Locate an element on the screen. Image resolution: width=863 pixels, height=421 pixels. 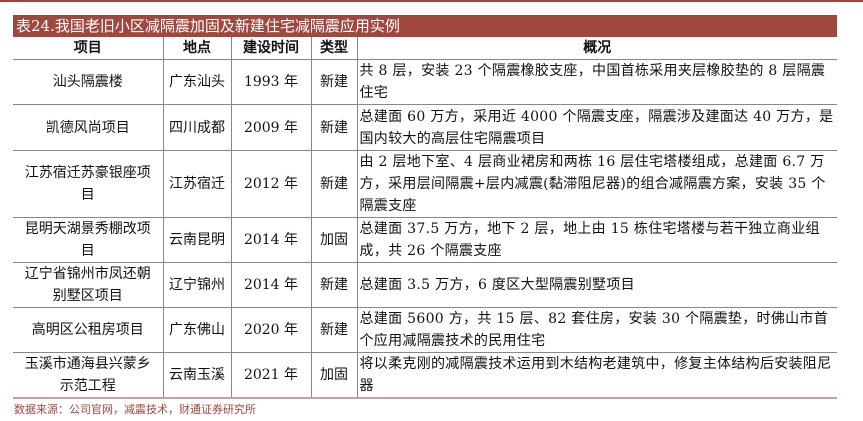
header-summary: 概况 is located at coordinates (596, 48).